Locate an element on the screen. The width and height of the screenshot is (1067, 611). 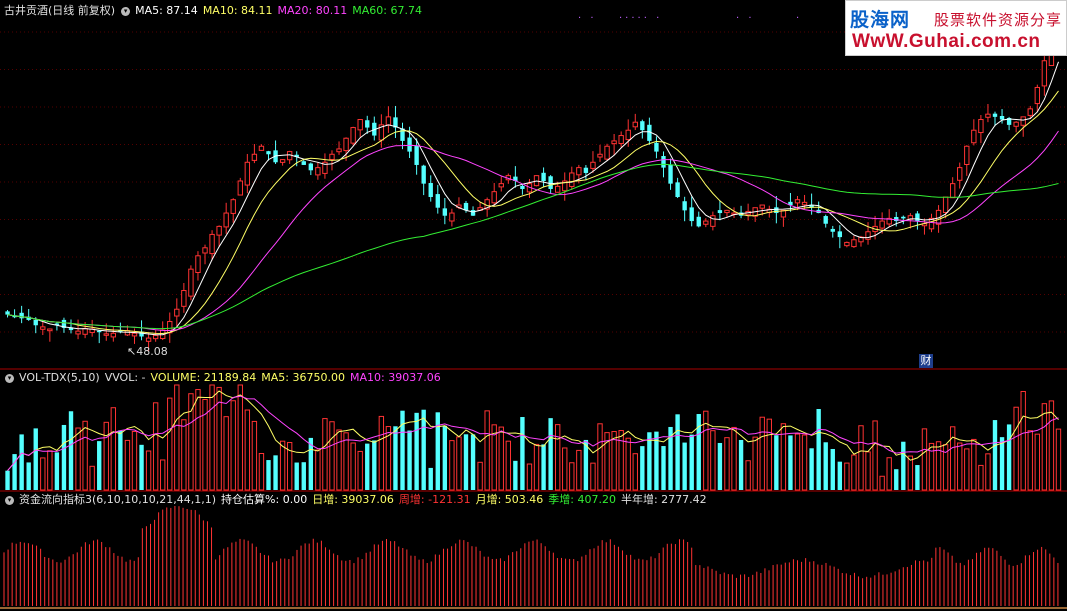
finance-marker: 财 is located at coordinates (926, 361).